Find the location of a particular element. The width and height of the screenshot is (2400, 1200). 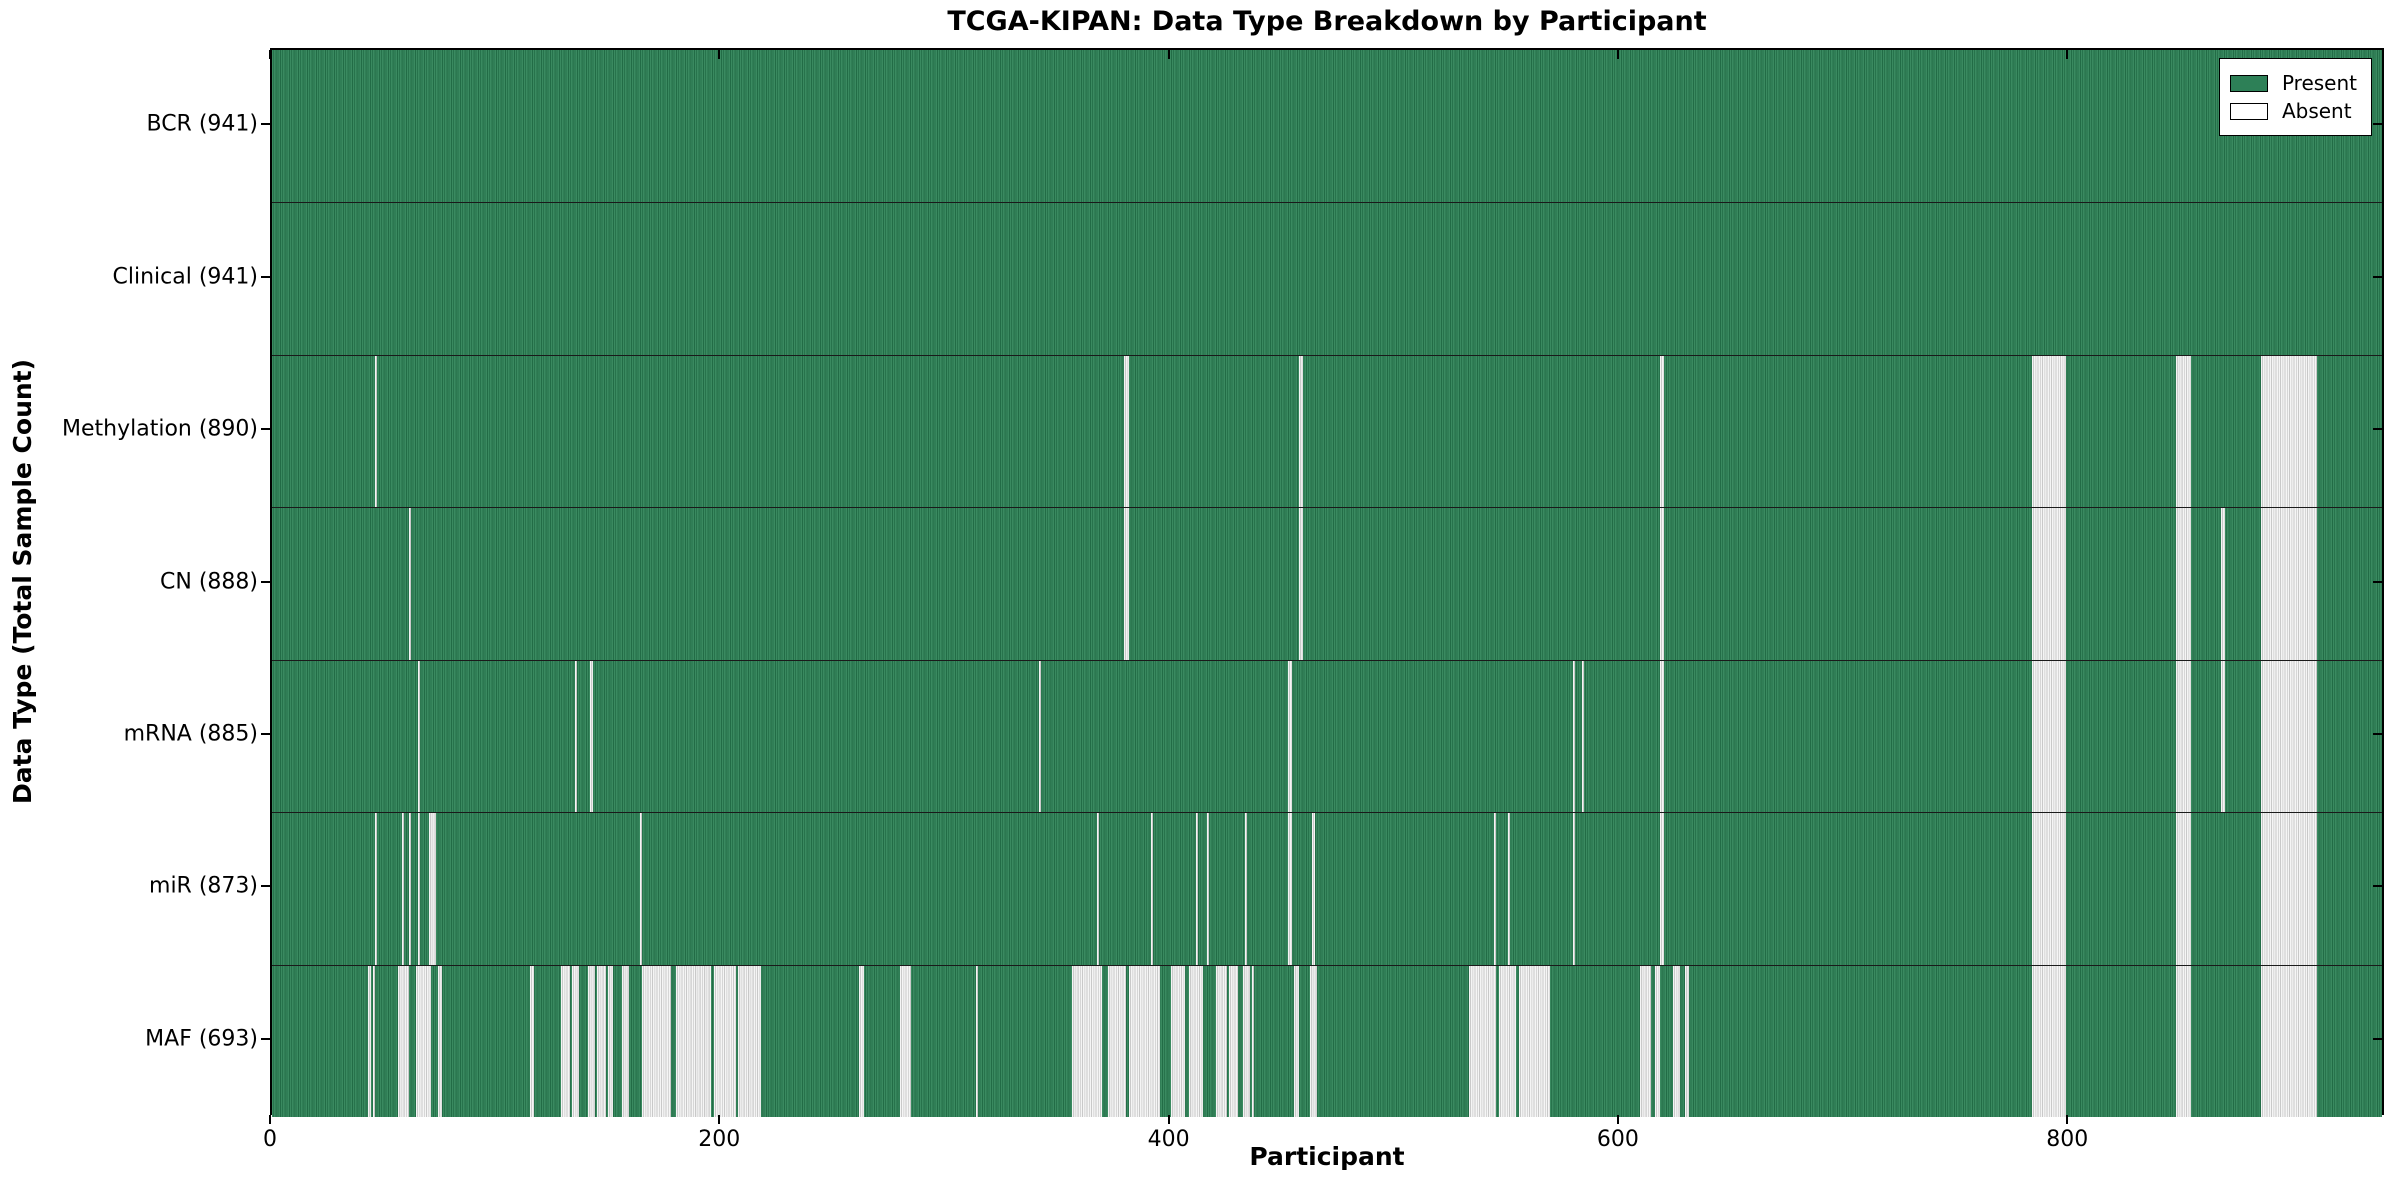

legend-label: Absent is located at coordinates (2316, 111).